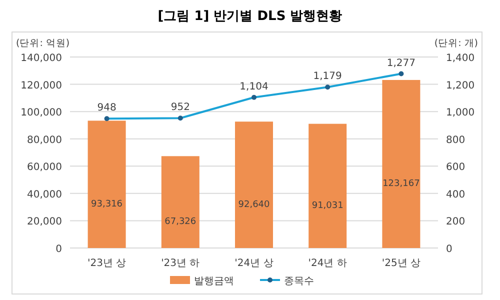 This screenshot has height=300, width=500. I want to click on x-tick-label: '23년 하, so click(180, 263).